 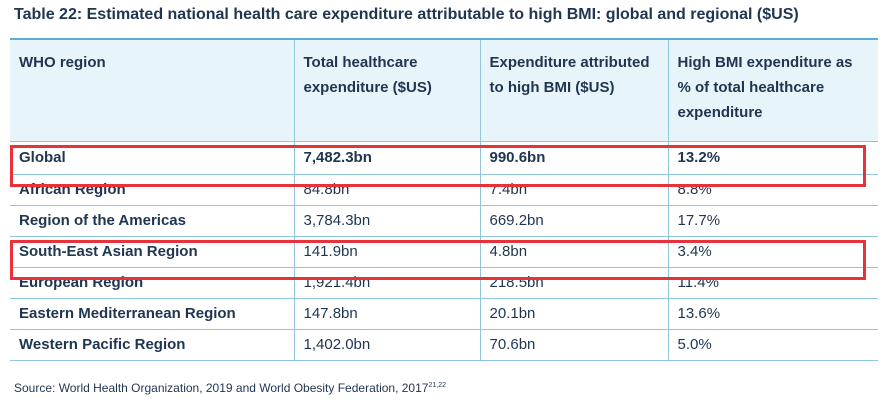 What do you see at coordinates (152, 190) in the screenshot?
I see `region-cell: African Region` at bounding box center [152, 190].